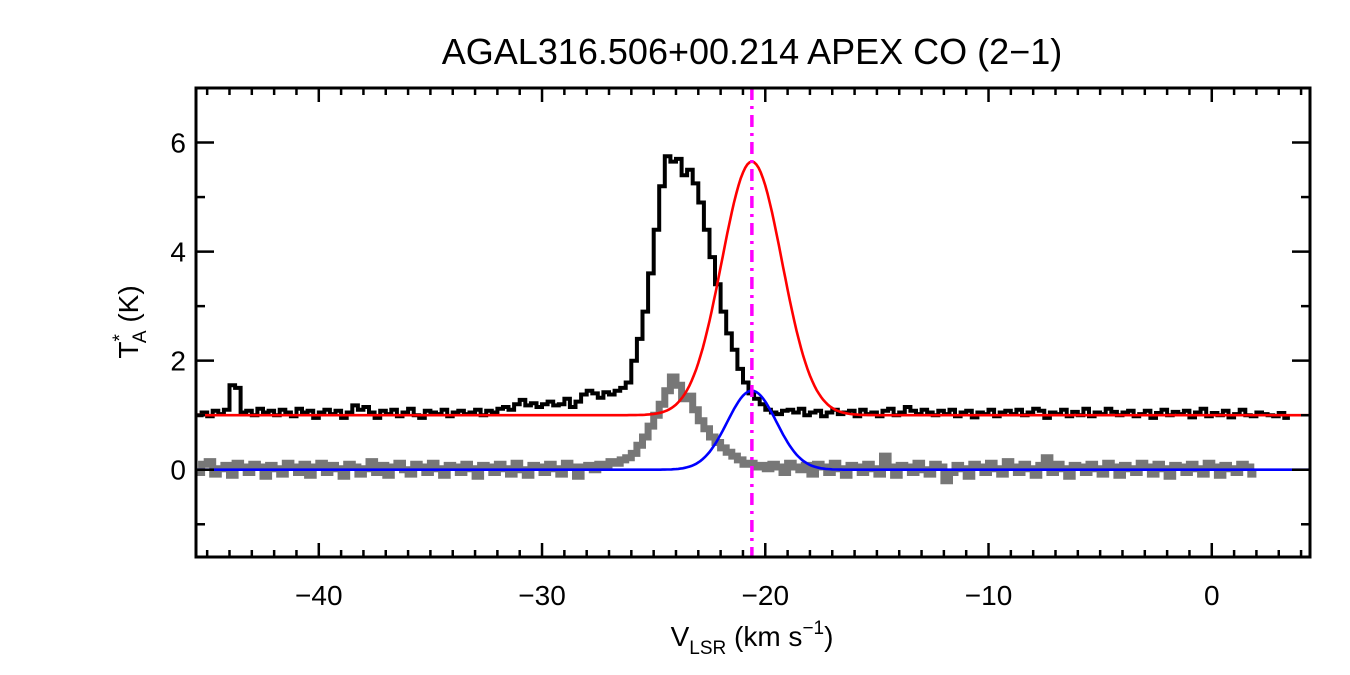 This screenshot has height=675, width=1350. What do you see at coordinates (726, 429) in the screenshot?
I see `series-13co-2-1-spectrum` at bounding box center [726, 429].